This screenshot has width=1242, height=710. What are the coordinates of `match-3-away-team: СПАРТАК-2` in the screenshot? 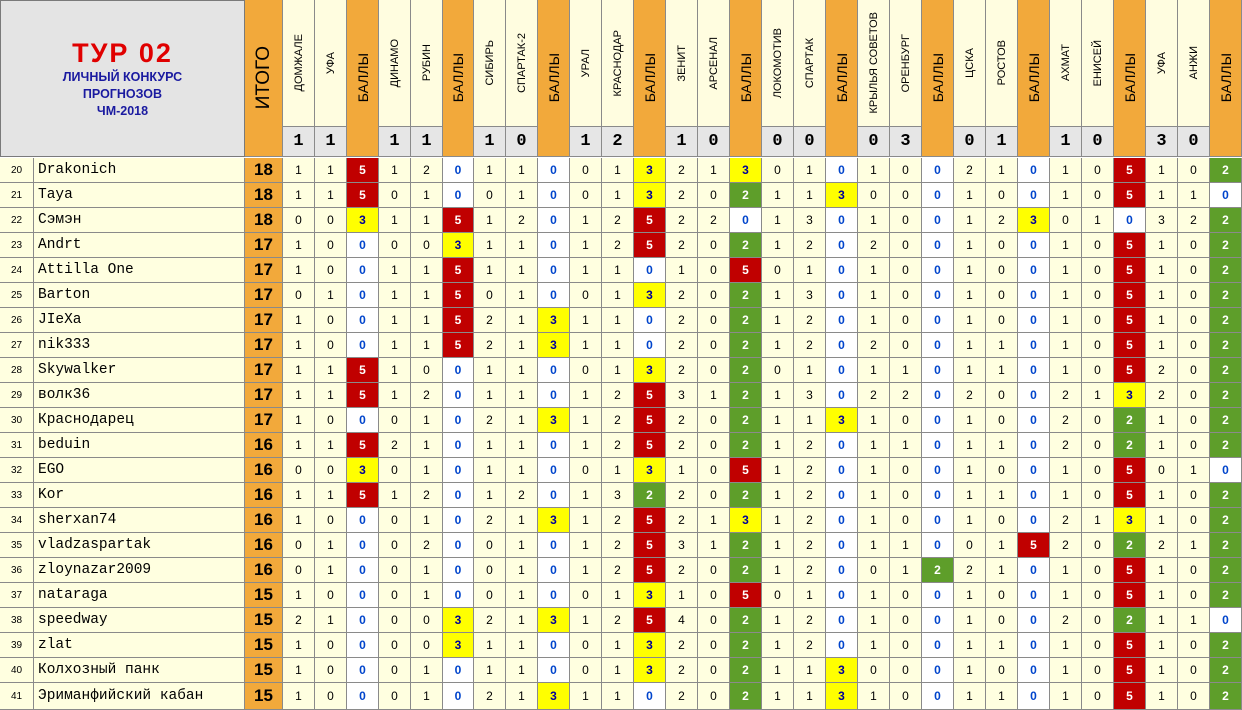 It's located at (522, 63).